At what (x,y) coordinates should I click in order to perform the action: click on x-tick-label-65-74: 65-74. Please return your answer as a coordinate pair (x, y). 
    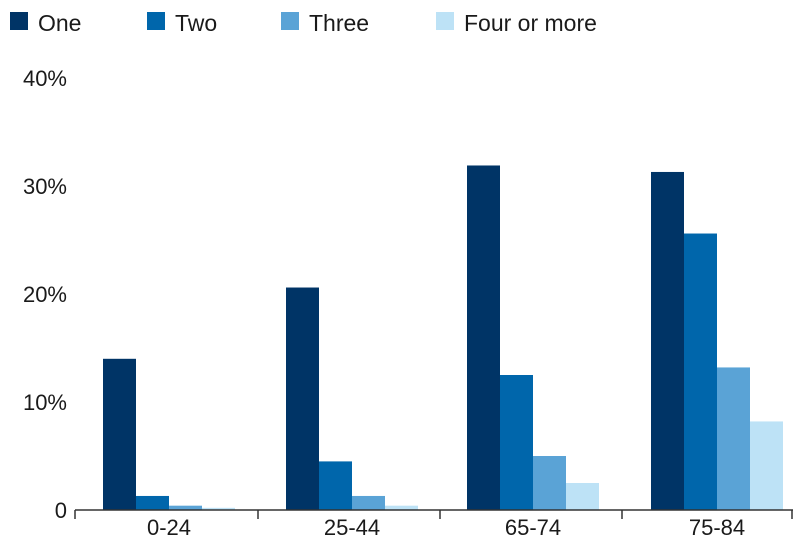
    Looking at the image, I should click on (533, 527).